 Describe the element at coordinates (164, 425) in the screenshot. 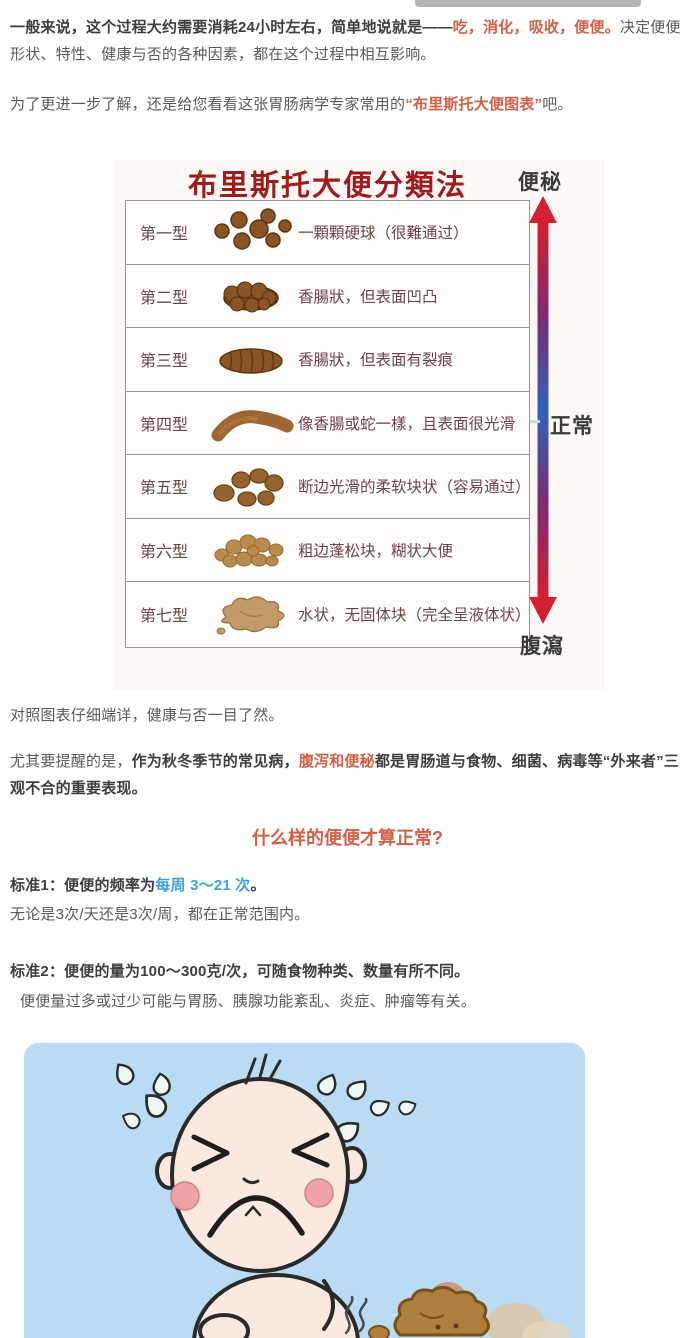

I see `row-type-label: 第四型` at that location.